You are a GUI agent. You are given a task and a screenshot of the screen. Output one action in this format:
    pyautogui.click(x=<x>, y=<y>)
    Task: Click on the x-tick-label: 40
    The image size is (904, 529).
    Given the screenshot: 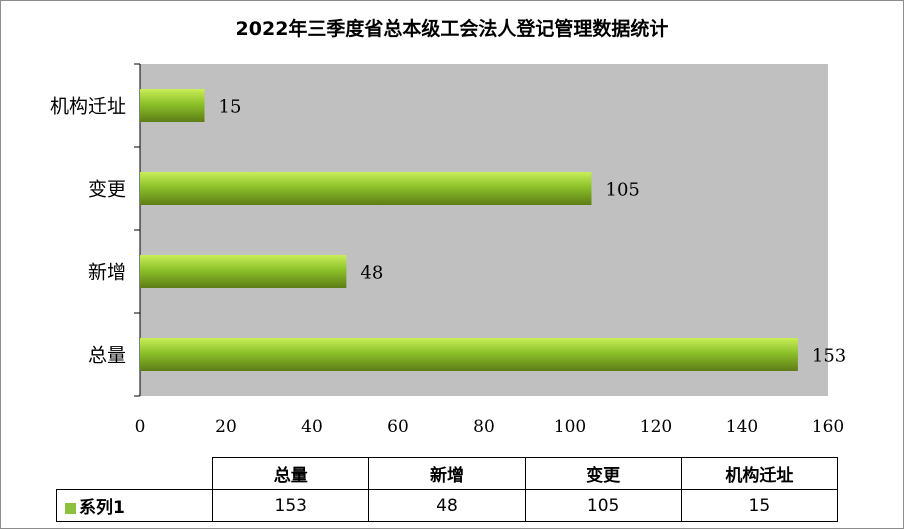 What is the action you would take?
    pyautogui.click(x=312, y=427)
    